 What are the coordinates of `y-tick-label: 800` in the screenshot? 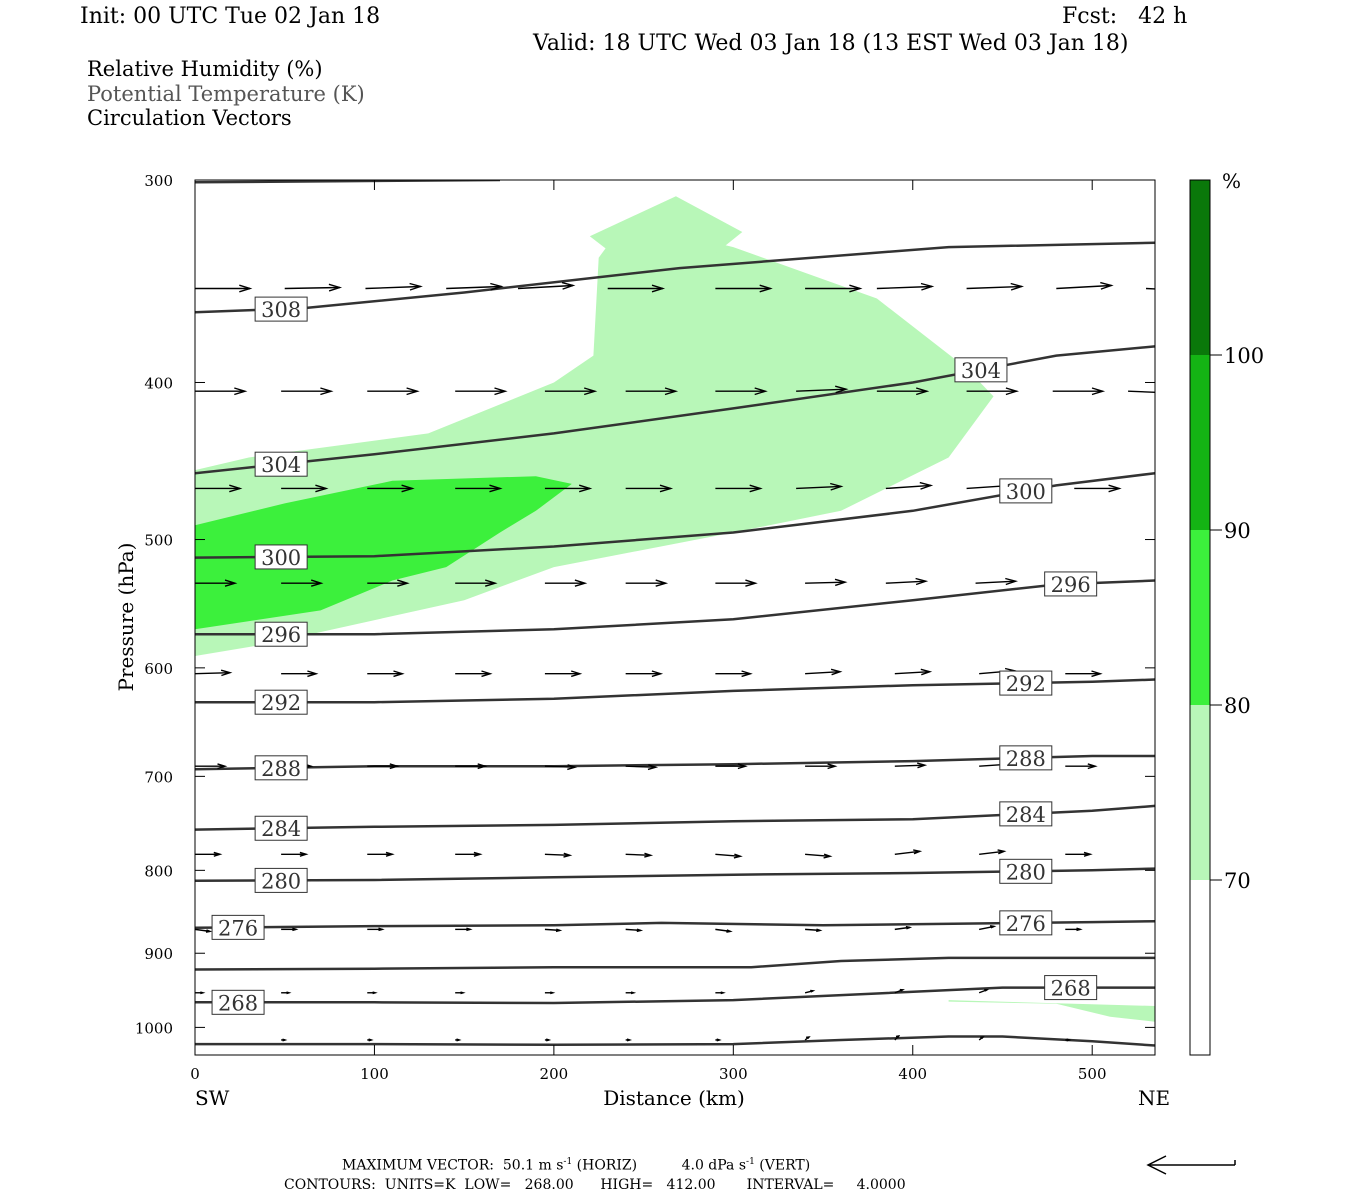 It's located at (158, 871).